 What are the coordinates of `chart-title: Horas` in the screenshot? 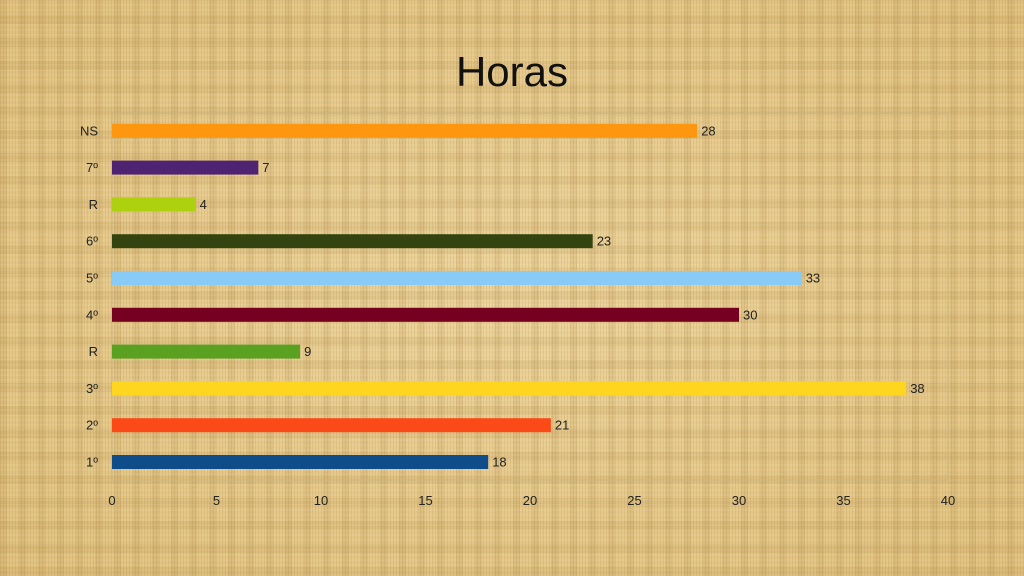 It's located at (512, 71).